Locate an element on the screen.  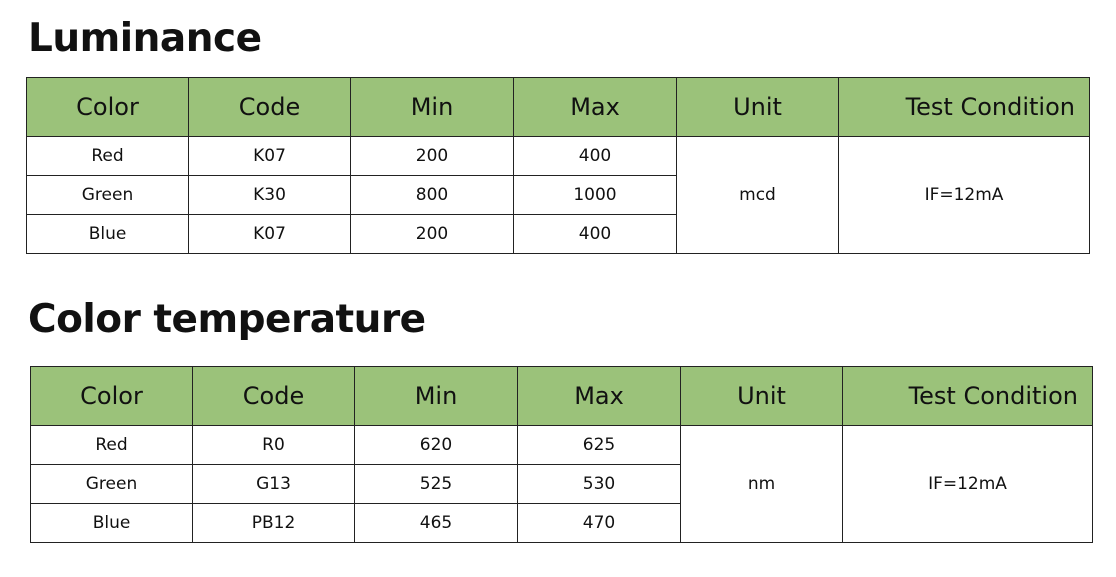
table-row: Green G13 525 530 is located at coordinates (561, 484).